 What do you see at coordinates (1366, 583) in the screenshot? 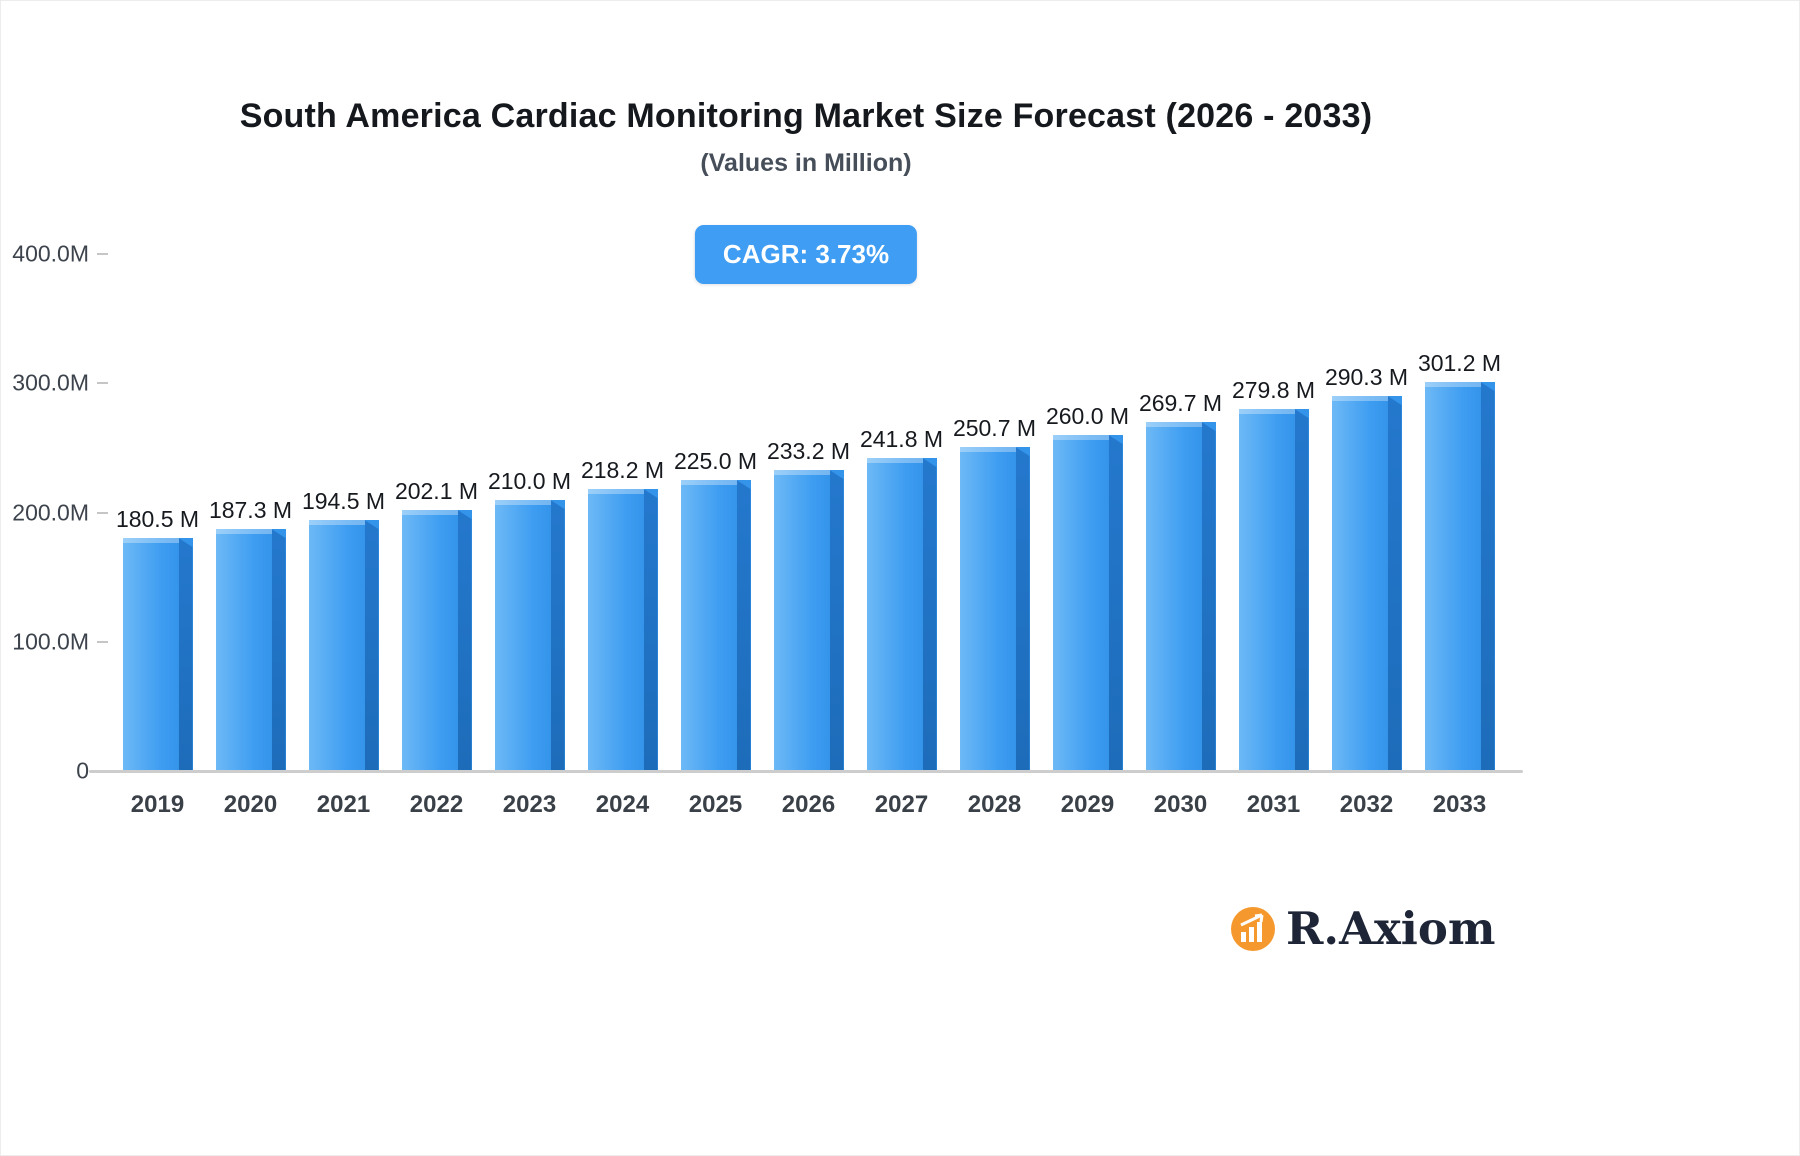
I see `bar-2032` at bounding box center [1366, 583].